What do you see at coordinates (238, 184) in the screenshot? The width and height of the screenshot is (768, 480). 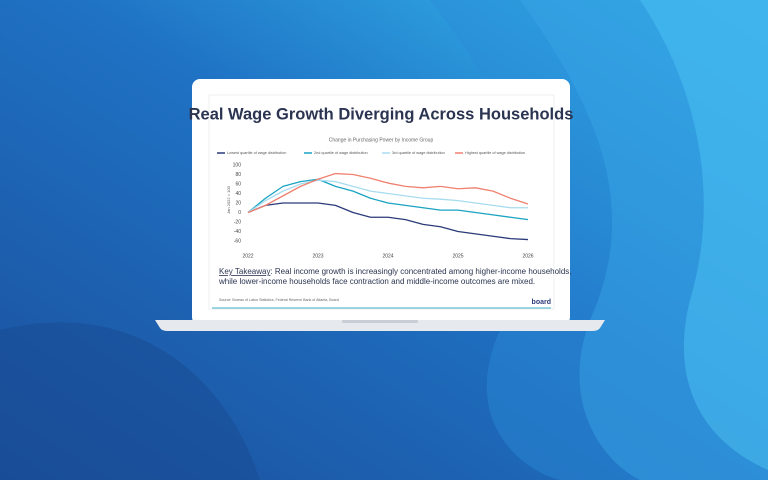 I see `y-tick-label: 60` at bounding box center [238, 184].